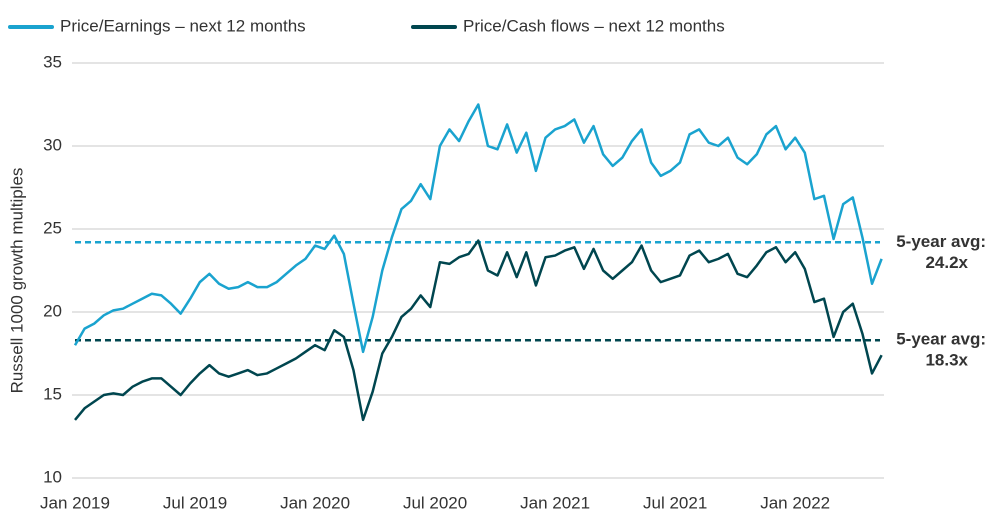  What do you see at coordinates (75, 502) in the screenshot?
I see `x-tick-label: Jan 2019` at bounding box center [75, 502].